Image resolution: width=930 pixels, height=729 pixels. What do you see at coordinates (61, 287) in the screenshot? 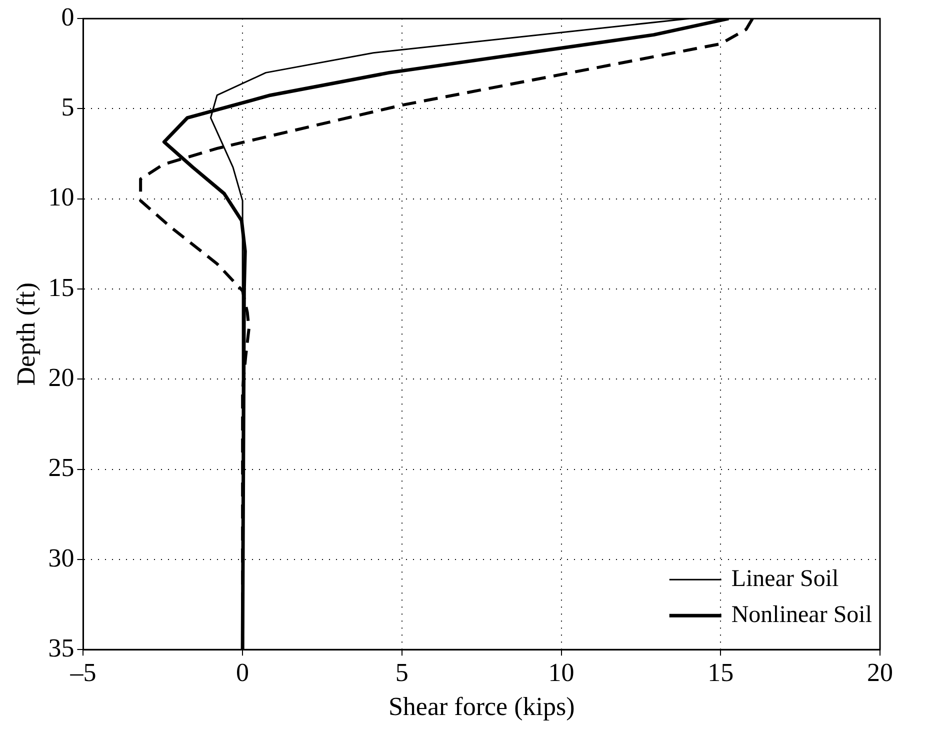
I see `y-tick-label: 15` at bounding box center [61, 287].